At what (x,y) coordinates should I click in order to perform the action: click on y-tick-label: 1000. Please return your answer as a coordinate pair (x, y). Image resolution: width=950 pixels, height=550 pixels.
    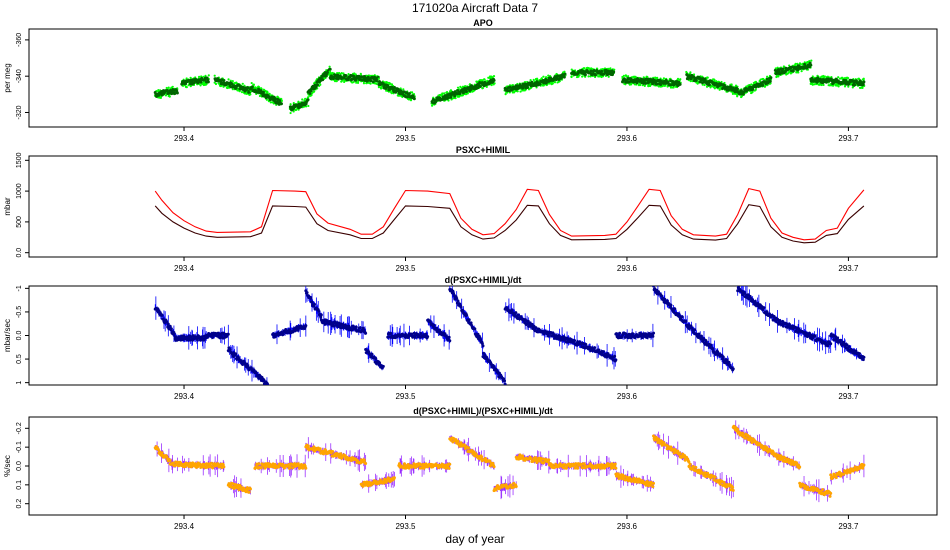
    Looking at the image, I should click on (19, 191).